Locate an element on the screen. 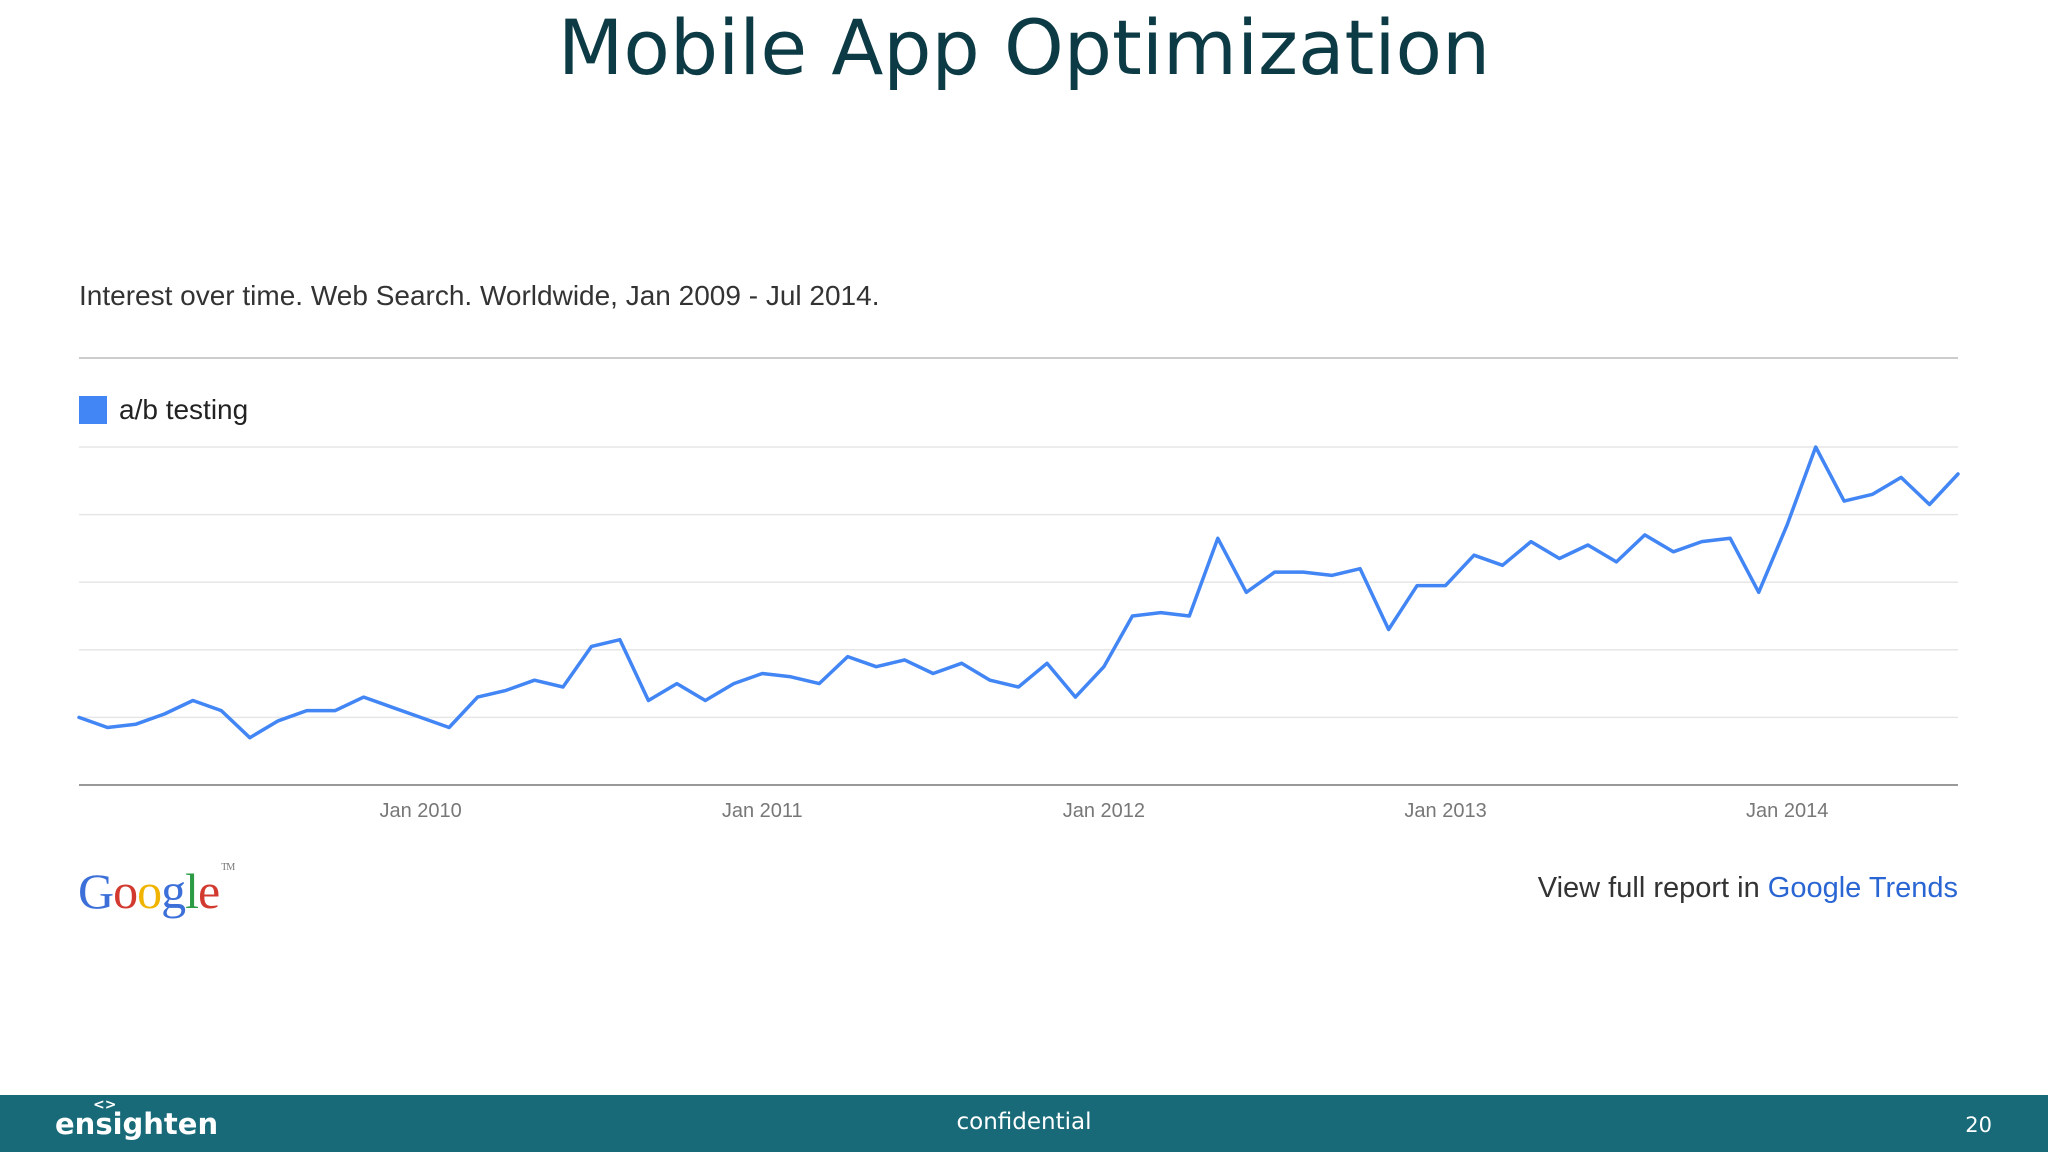  google-logo-tm: TM is located at coordinates (228, 867).